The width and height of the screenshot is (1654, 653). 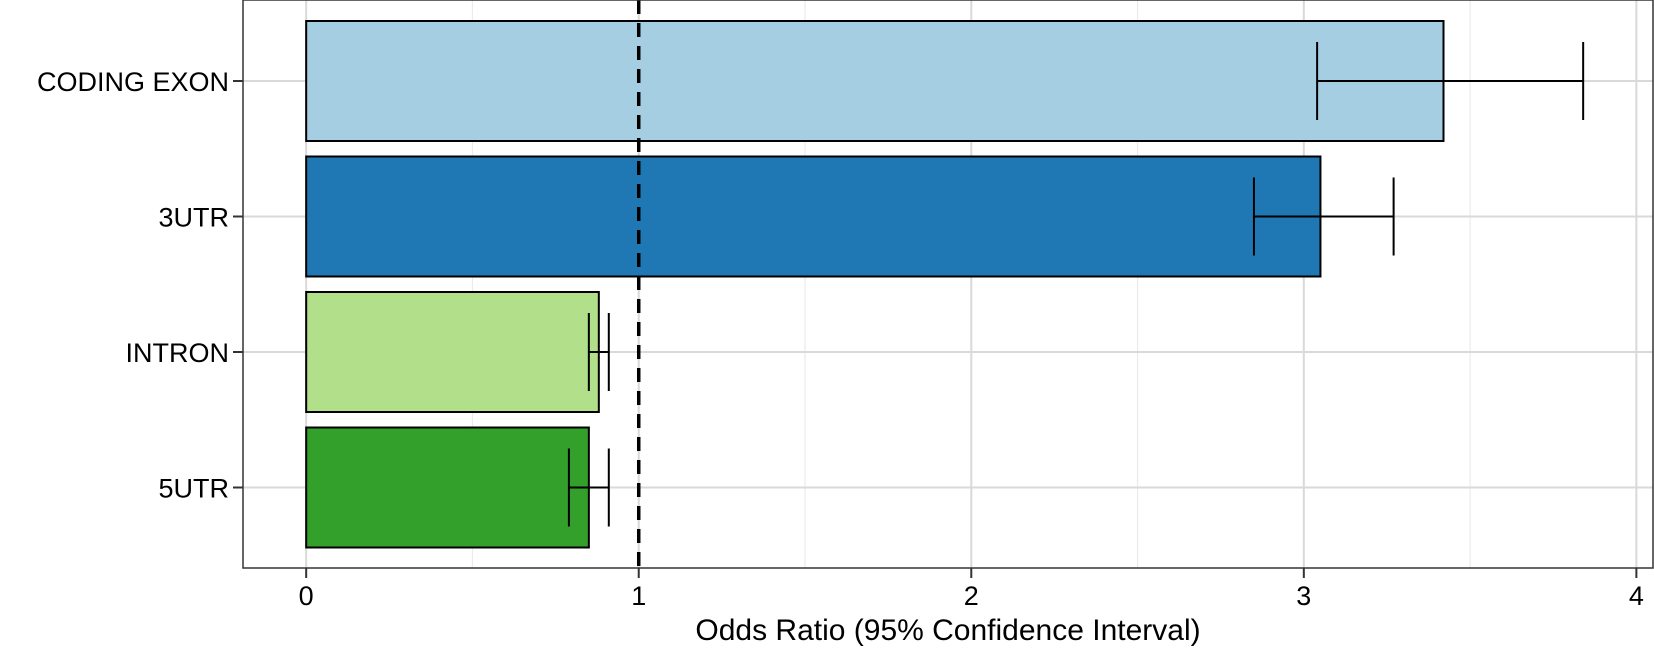 I want to click on y-tick-label: INTRON, so click(x=178, y=353).